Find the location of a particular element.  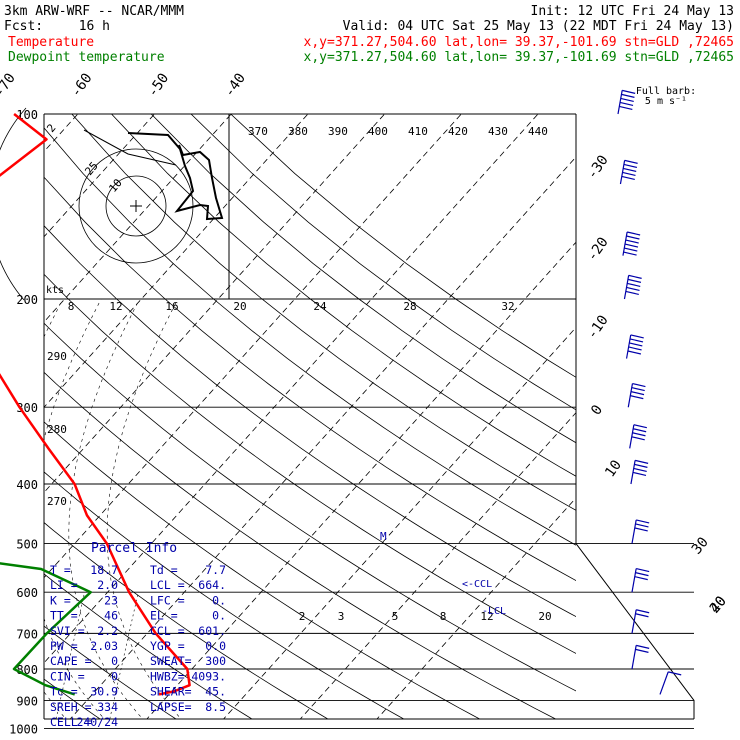

pressure-label: 900 is located at coordinates (27, 701).